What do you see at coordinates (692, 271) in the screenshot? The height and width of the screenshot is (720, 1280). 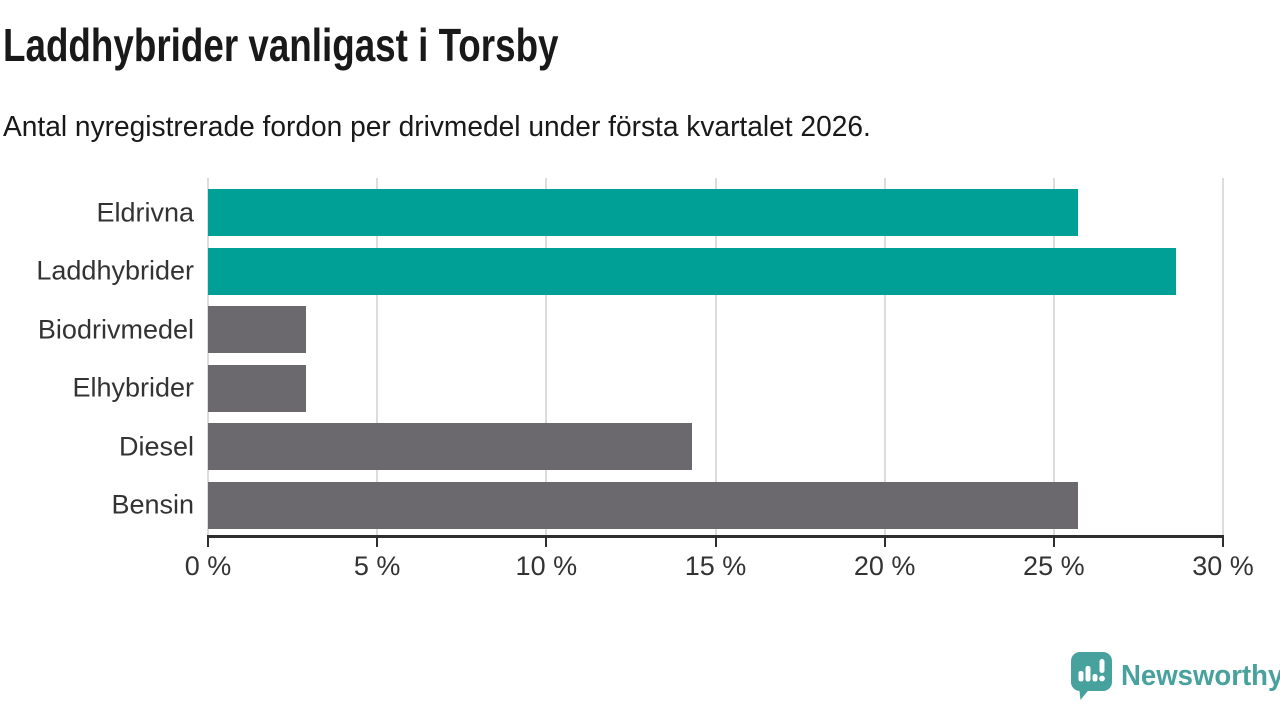 I see `bar-laddhybrider` at bounding box center [692, 271].